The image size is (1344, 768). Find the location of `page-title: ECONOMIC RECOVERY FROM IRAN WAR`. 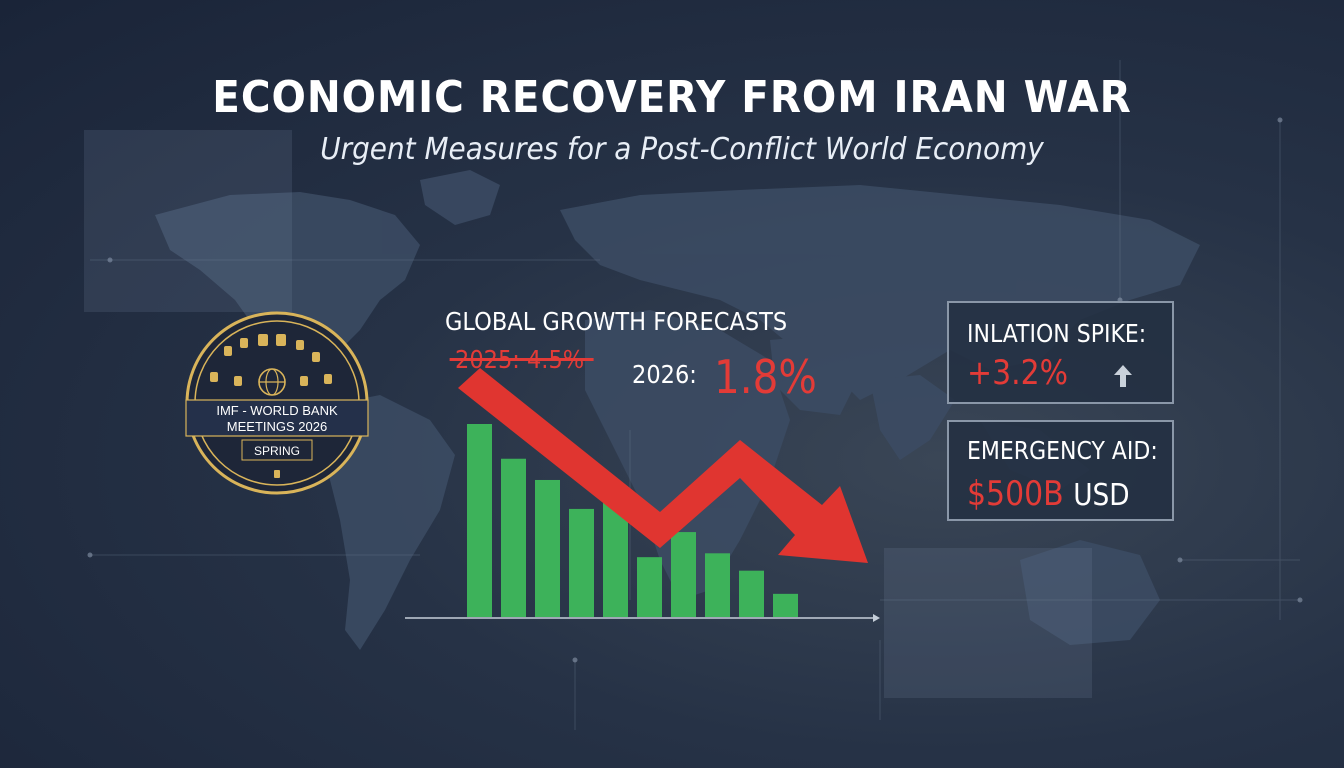

page-title: ECONOMIC RECOVERY FROM IRAN WAR is located at coordinates (672, 97).